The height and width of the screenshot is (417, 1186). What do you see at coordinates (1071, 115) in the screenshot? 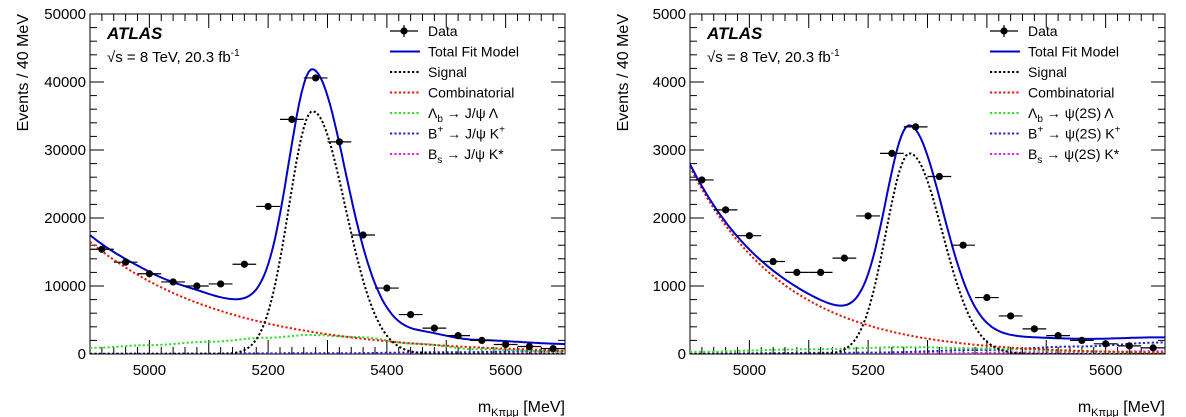
I see `legend-label: Λb → ψ(2S) Λ` at bounding box center [1071, 115].